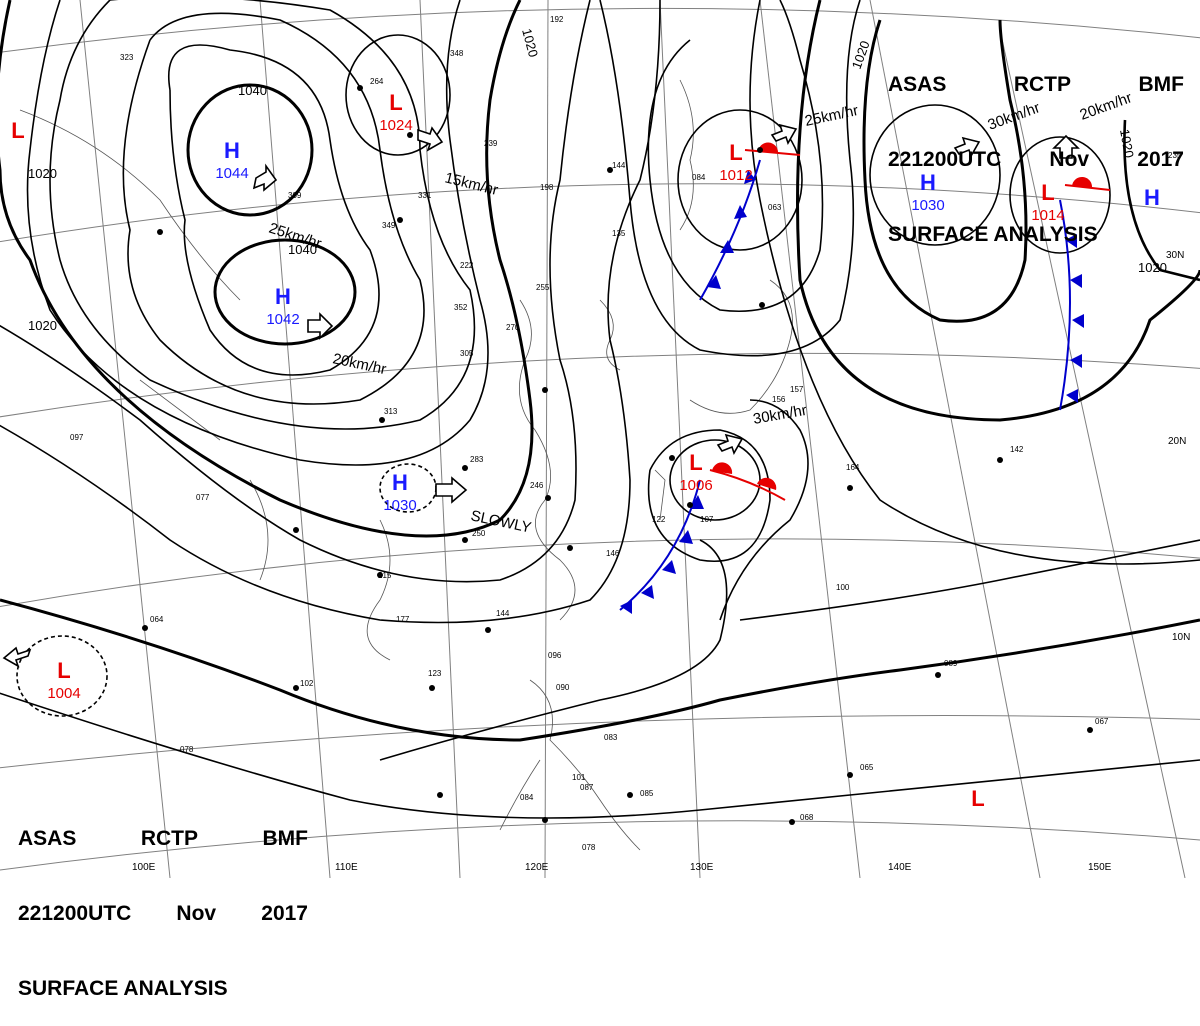  I want to click on station-pressure-value: 192, so click(557, 19).